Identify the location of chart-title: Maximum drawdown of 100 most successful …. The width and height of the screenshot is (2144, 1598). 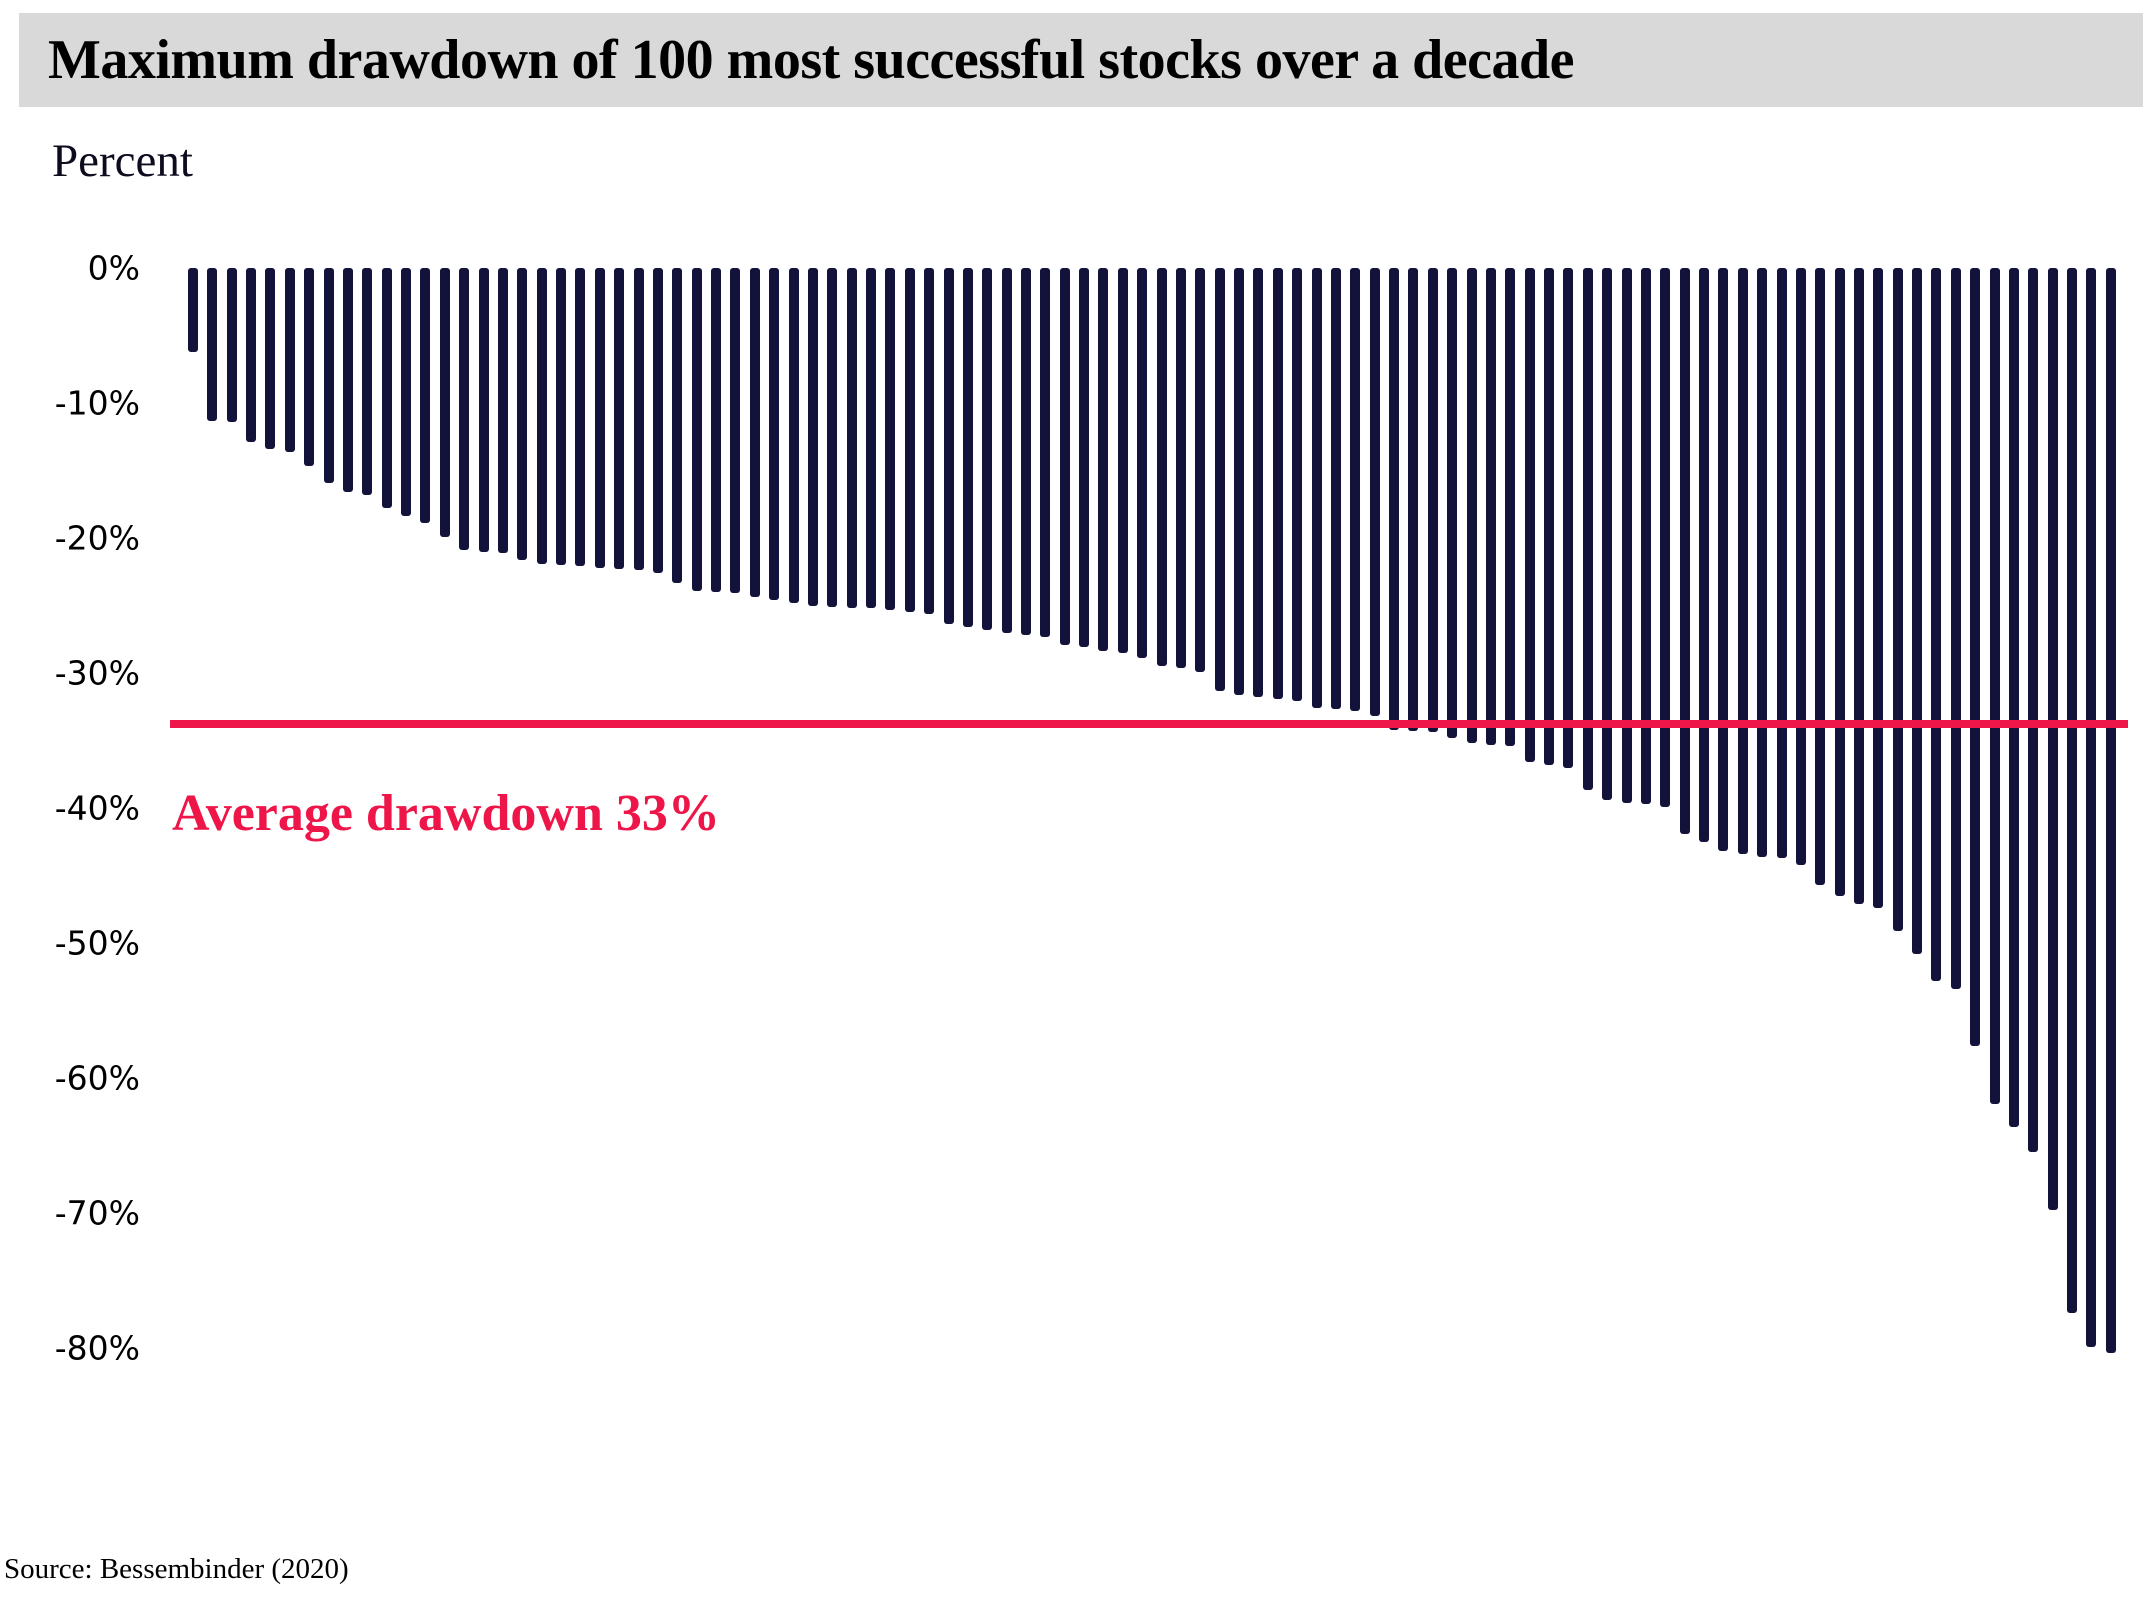
(811, 60).